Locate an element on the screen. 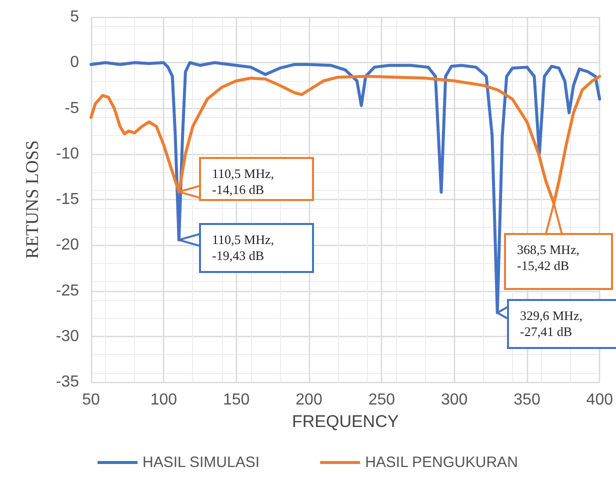 Image resolution: width=616 pixels, height=477 pixels. y-tick-label: 5 is located at coordinates (75, 17).